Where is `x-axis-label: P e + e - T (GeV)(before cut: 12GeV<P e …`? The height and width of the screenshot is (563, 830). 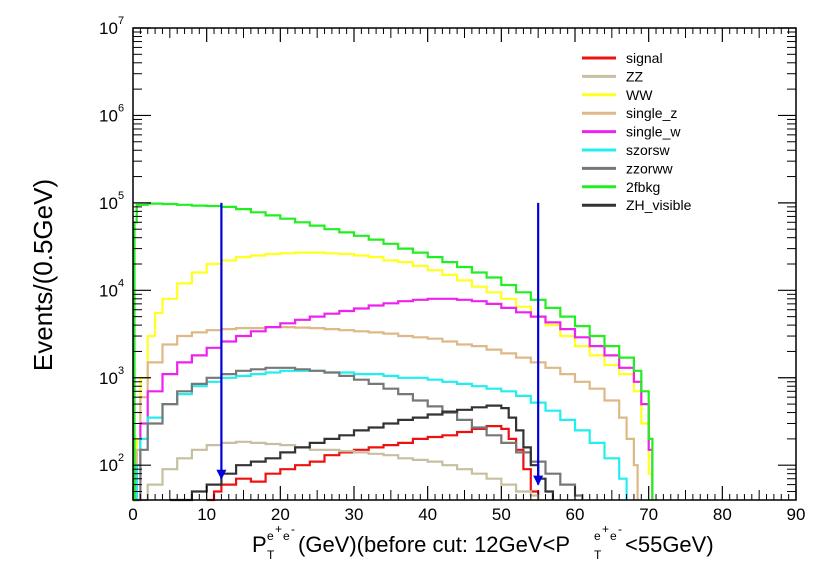
x-axis-label: P e + e - T (GeV)(before cut: 12GeV<P e … is located at coordinates (483, 542).